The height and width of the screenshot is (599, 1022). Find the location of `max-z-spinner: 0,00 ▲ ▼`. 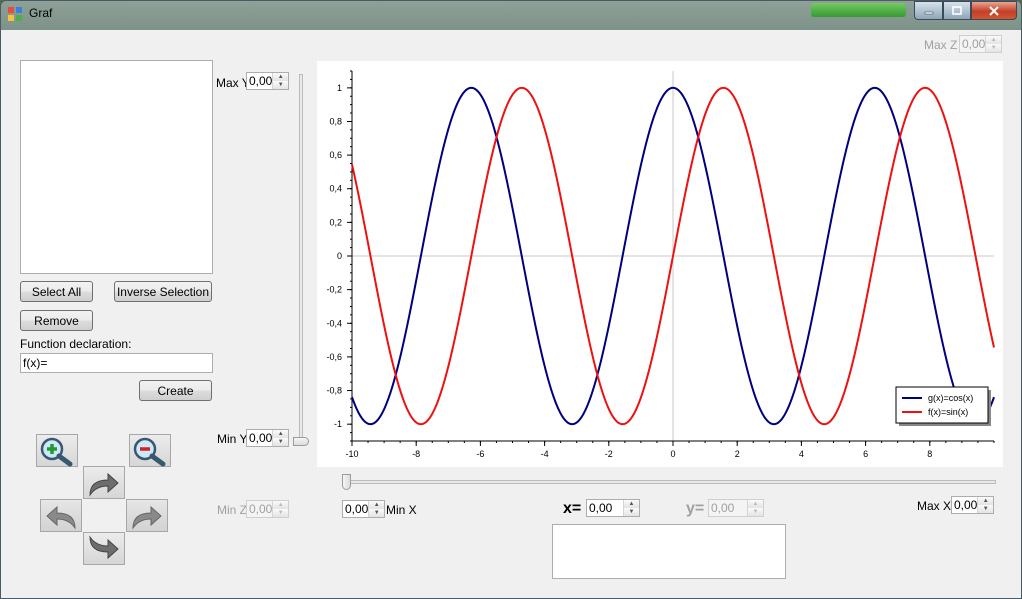

max-z-spinner: 0,00 ▲ ▼ is located at coordinates (980, 44).